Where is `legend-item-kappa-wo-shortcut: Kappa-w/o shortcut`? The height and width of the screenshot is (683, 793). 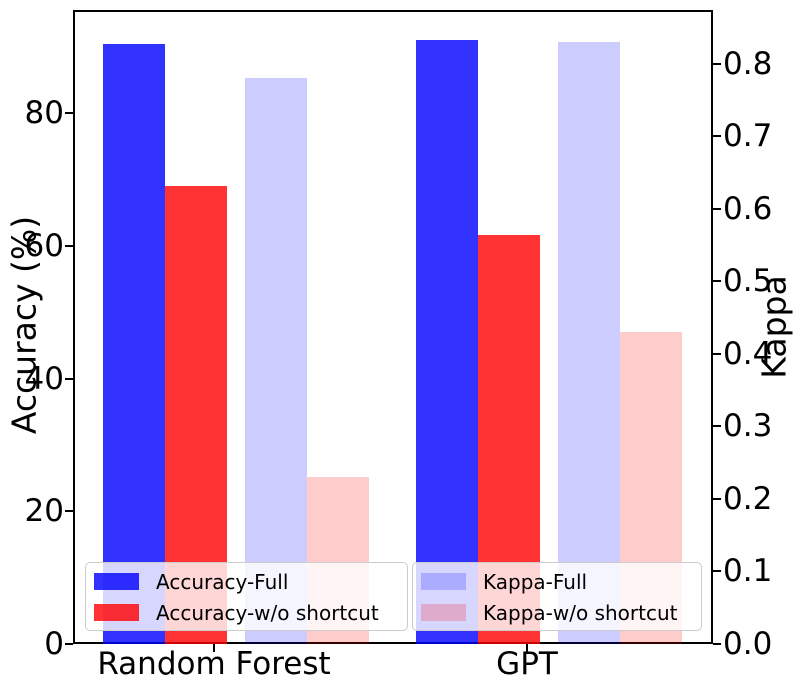 legend-item-kappa-wo-shortcut: Kappa-w/o shortcut is located at coordinates (557, 612).